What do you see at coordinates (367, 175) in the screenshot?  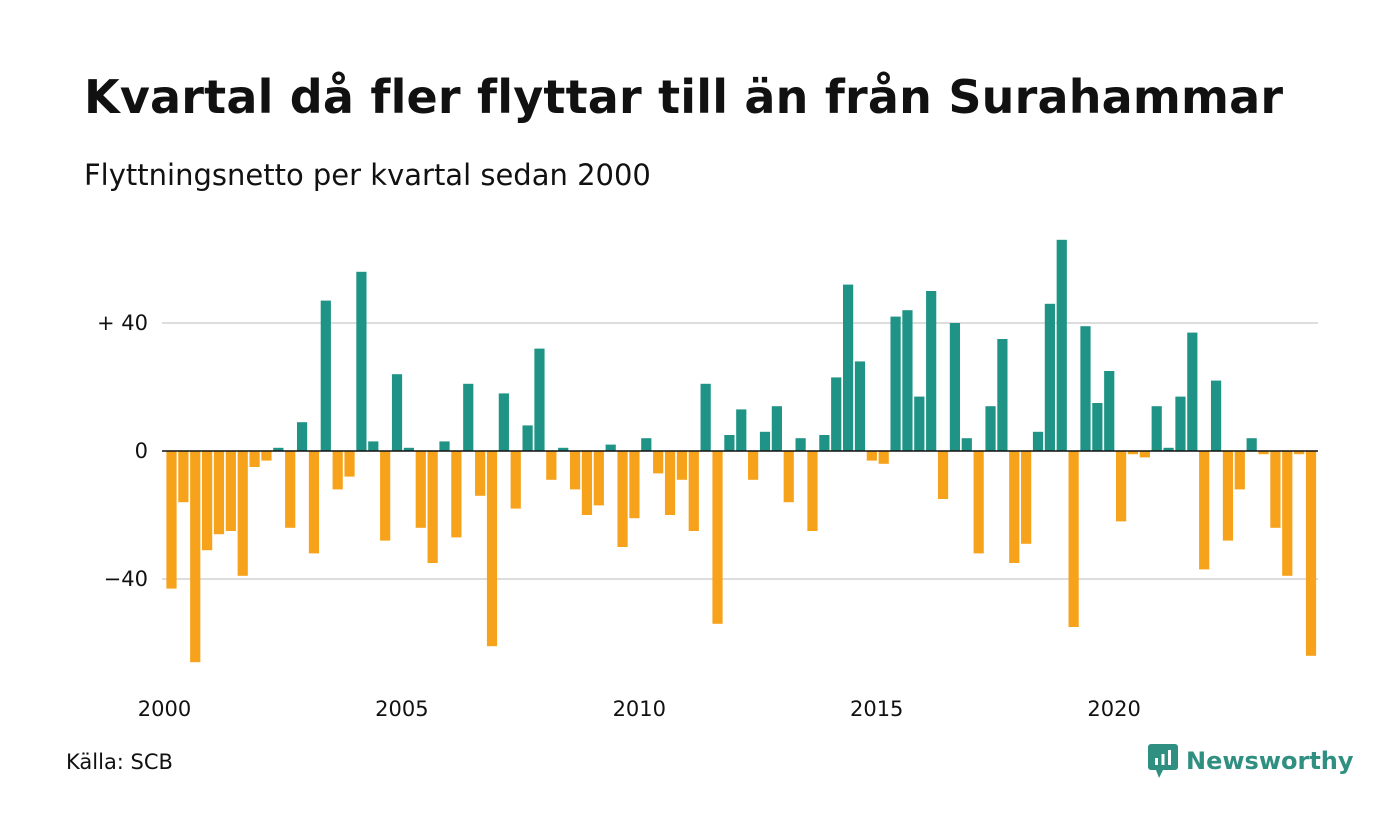 I see `chart-subtitle: Flyttningsnetto per kvartal sedan 2000` at bounding box center [367, 175].